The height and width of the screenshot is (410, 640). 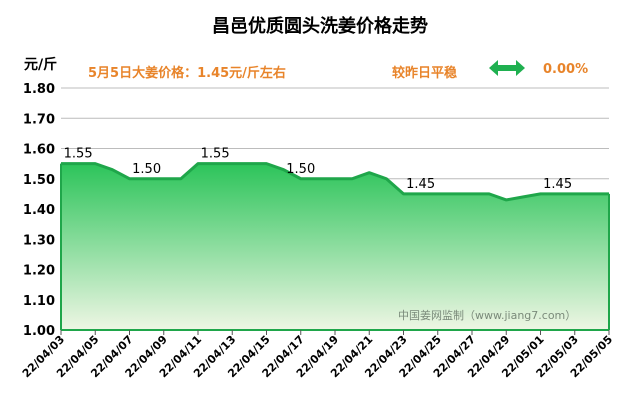 I want to click on change-percent: 0.00%, so click(x=566, y=69).